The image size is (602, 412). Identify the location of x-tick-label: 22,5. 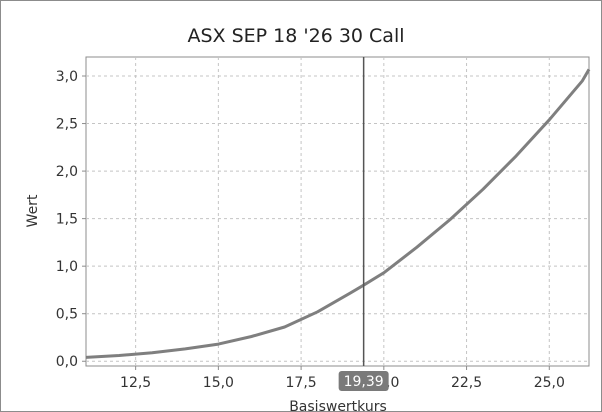
(466, 383).